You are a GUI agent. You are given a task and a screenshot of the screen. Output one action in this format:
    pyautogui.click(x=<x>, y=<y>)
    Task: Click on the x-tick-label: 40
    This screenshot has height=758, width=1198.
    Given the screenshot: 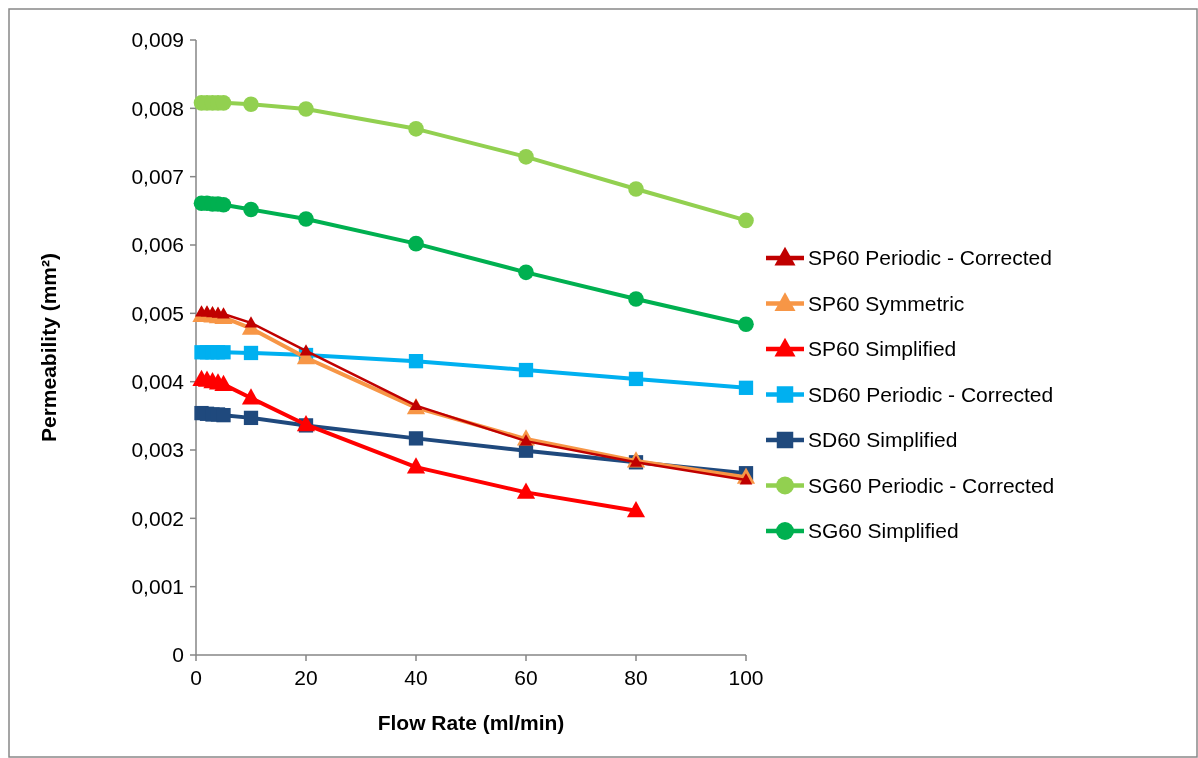 What is the action you would take?
    pyautogui.click(x=416, y=677)
    